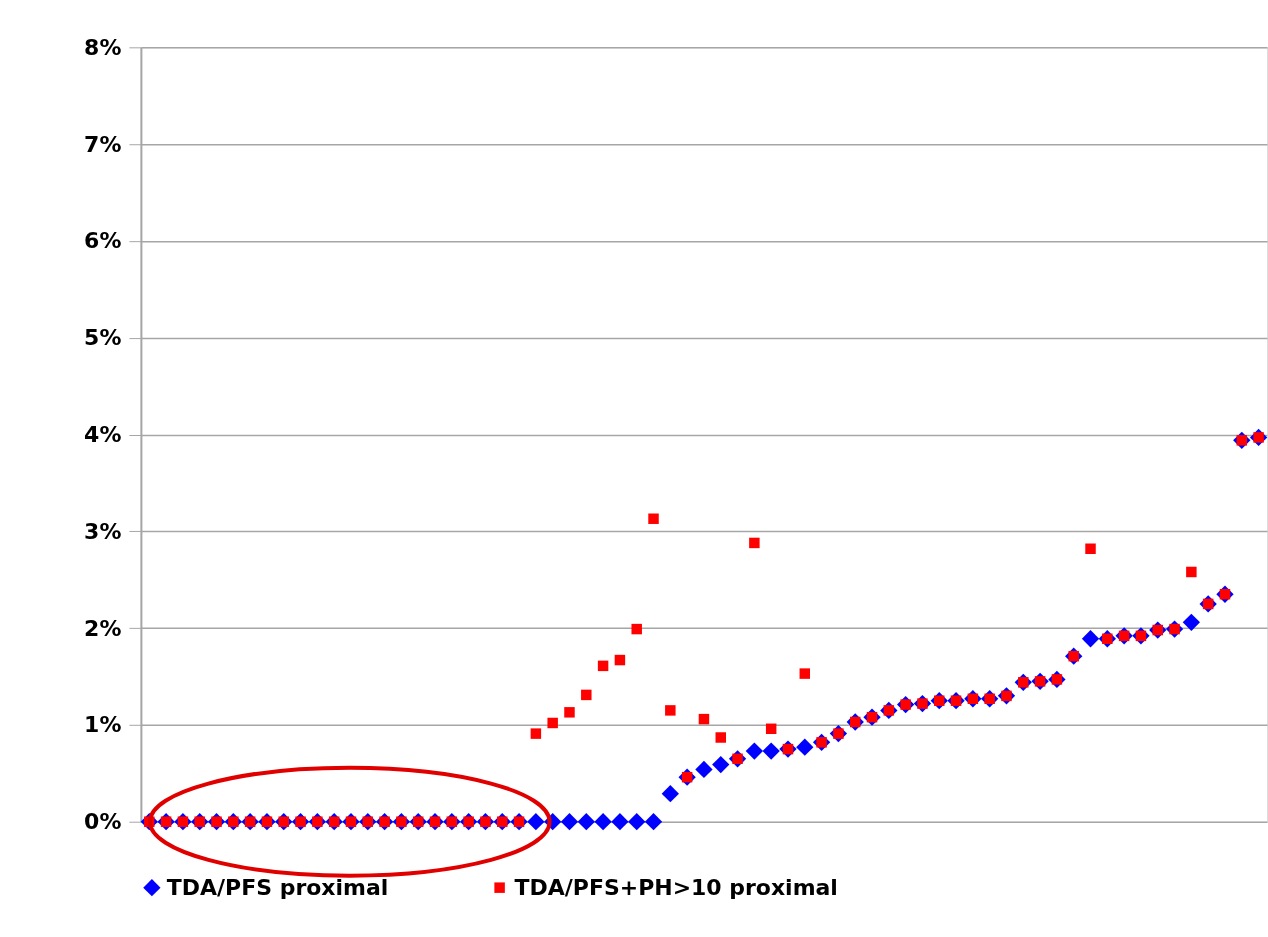  Describe the element at coordinates (103, 144) in the screenshot. I see `y-tick-label: 7%` at that location.